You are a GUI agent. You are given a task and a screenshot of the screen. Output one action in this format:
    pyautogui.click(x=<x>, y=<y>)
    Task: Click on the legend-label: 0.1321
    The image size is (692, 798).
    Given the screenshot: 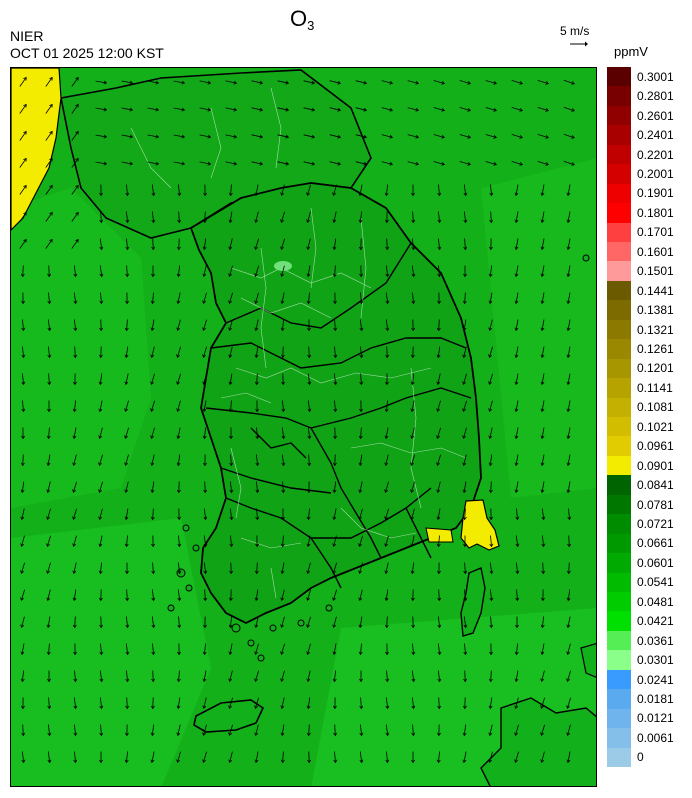 What is the action you would take?
    pyautogui.click(x=655, y=329)
    